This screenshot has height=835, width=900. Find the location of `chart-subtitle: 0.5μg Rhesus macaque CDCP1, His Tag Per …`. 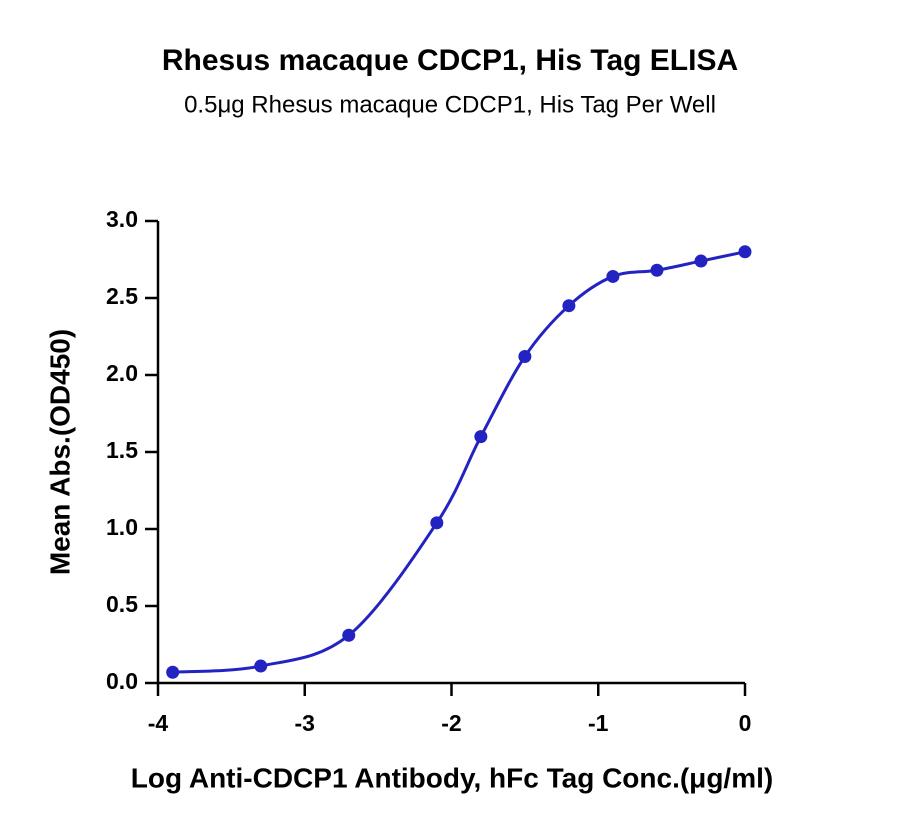

chart-subtitle: 0.5μg Rhesus macaque CDCP1, His Tag Per … is located at coordinates (450, 104).